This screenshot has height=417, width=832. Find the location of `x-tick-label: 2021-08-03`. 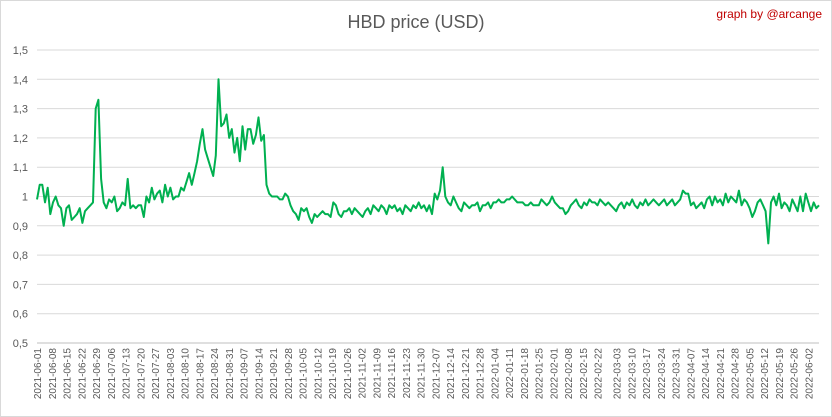

x-tick-label: 2021-08-03 is located at coordinates (171, 374).